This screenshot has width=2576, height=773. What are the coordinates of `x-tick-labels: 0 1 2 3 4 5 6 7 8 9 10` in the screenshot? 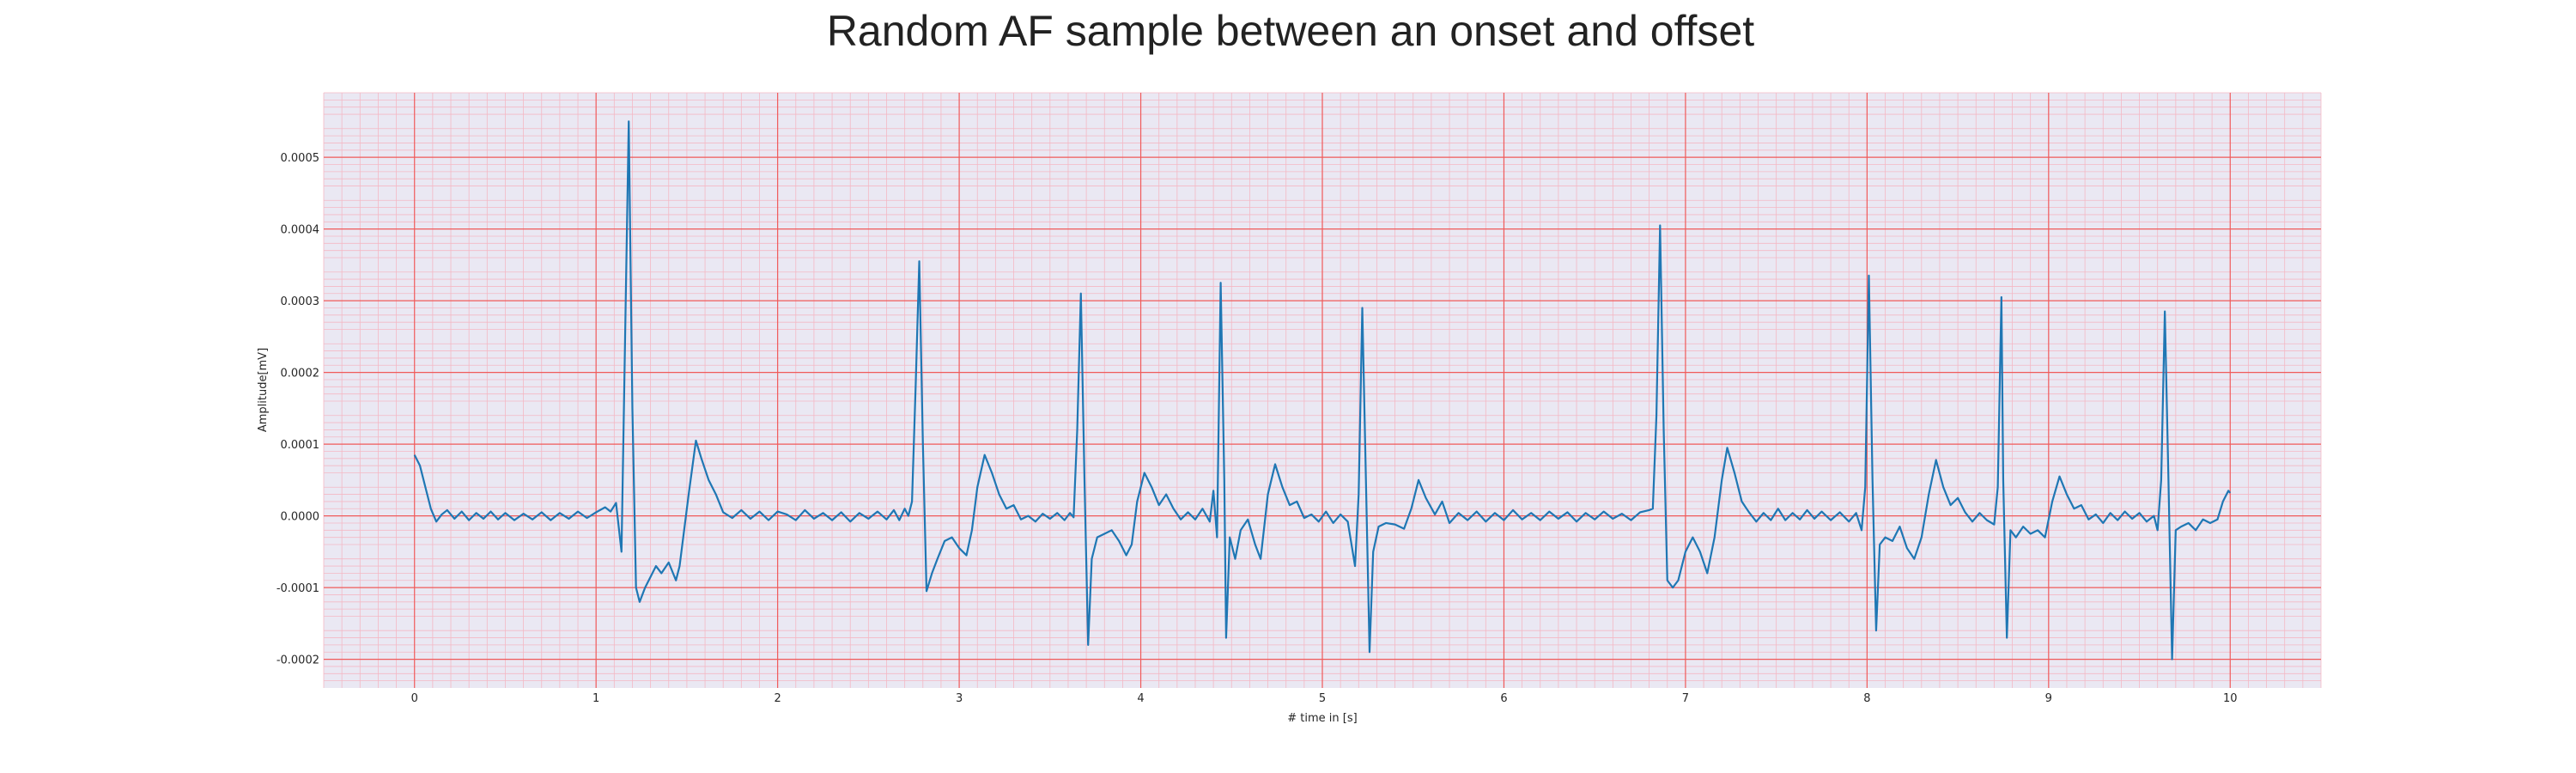 It's located at (1324, 698).